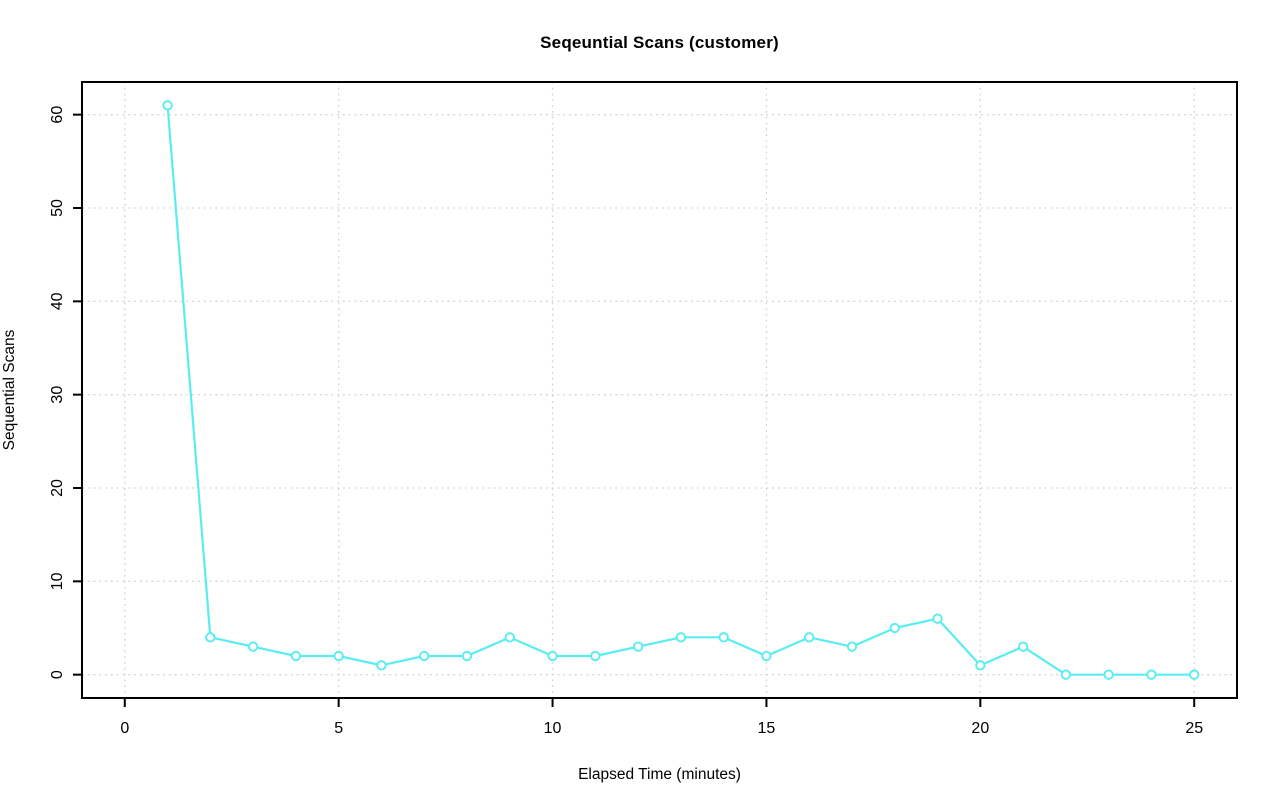 Image resolution: width=1280 pixels, height=801 pixels. I want to click on x-axis-tick-label: 5, so click(338, 728).